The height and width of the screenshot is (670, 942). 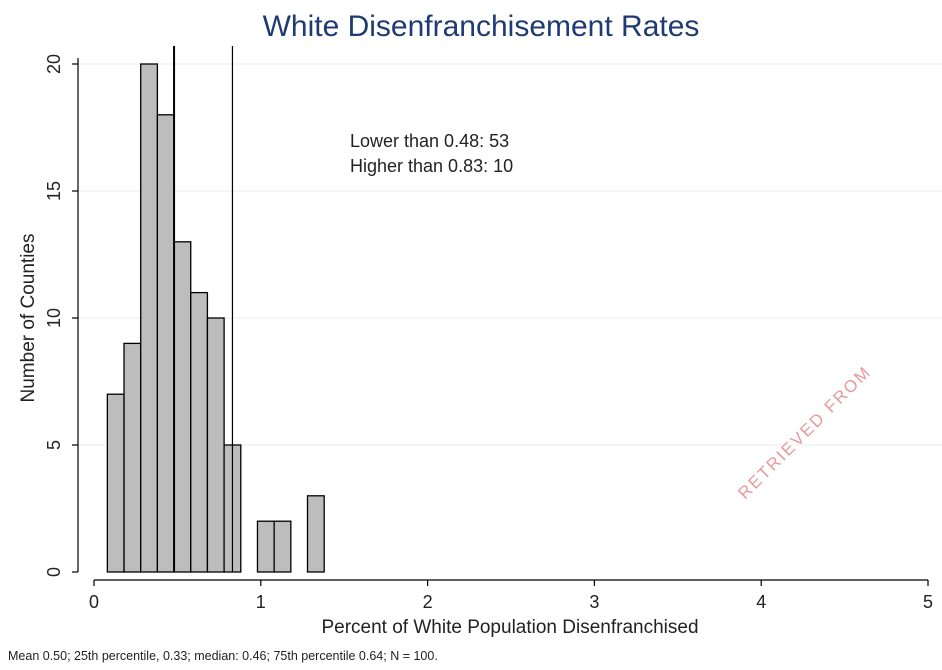 What do you see at coordinates (429, 141) in the screenshot?
I see `annotation-lower: Lower than 0.48: 53` at bounding box center [429, 141].